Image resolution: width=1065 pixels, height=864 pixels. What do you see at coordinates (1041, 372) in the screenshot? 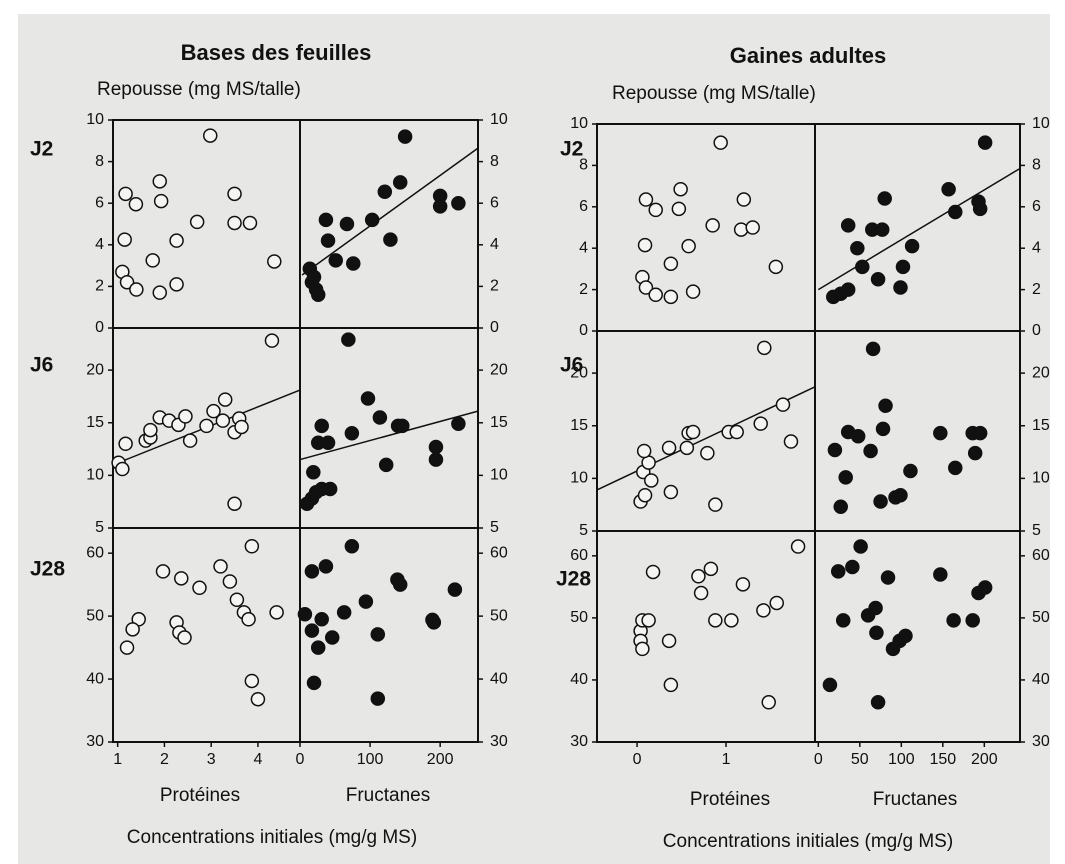
I see `y-tick-label: 20` at bounding box center [1041, 372].